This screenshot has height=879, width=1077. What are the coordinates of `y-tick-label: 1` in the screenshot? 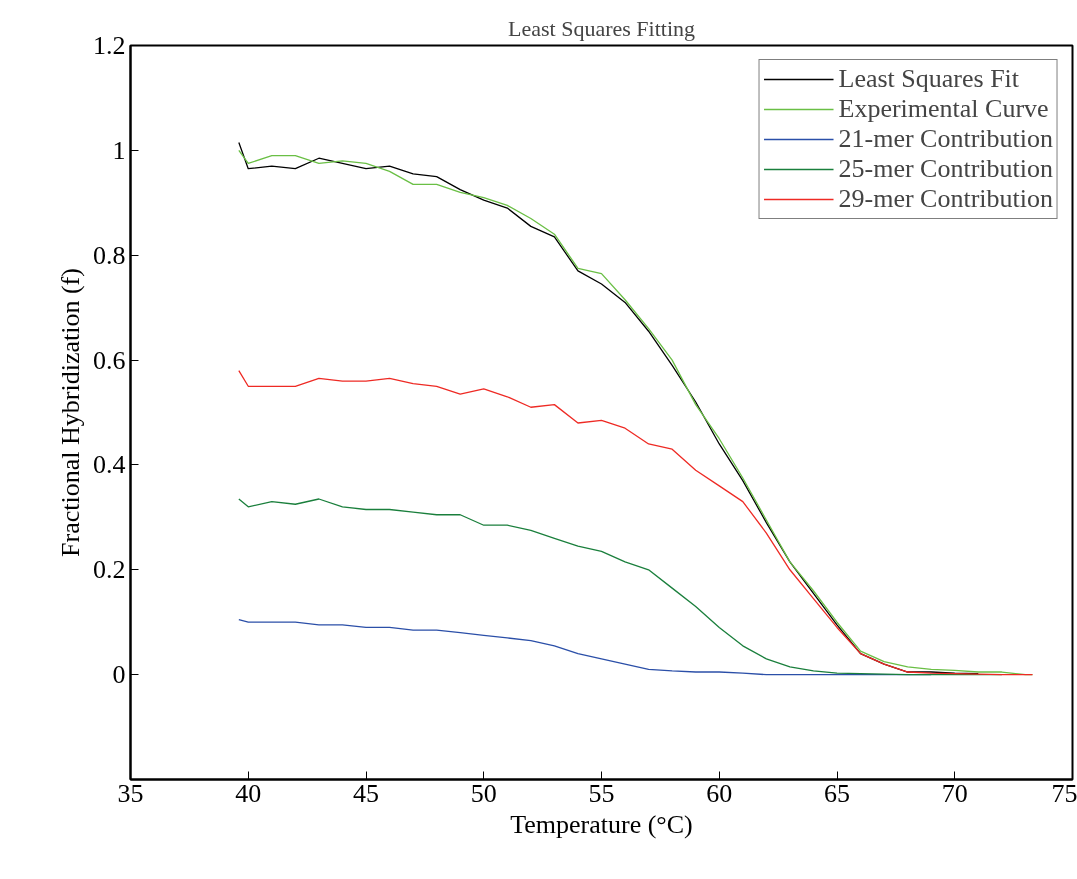 It's located at (119, 150).